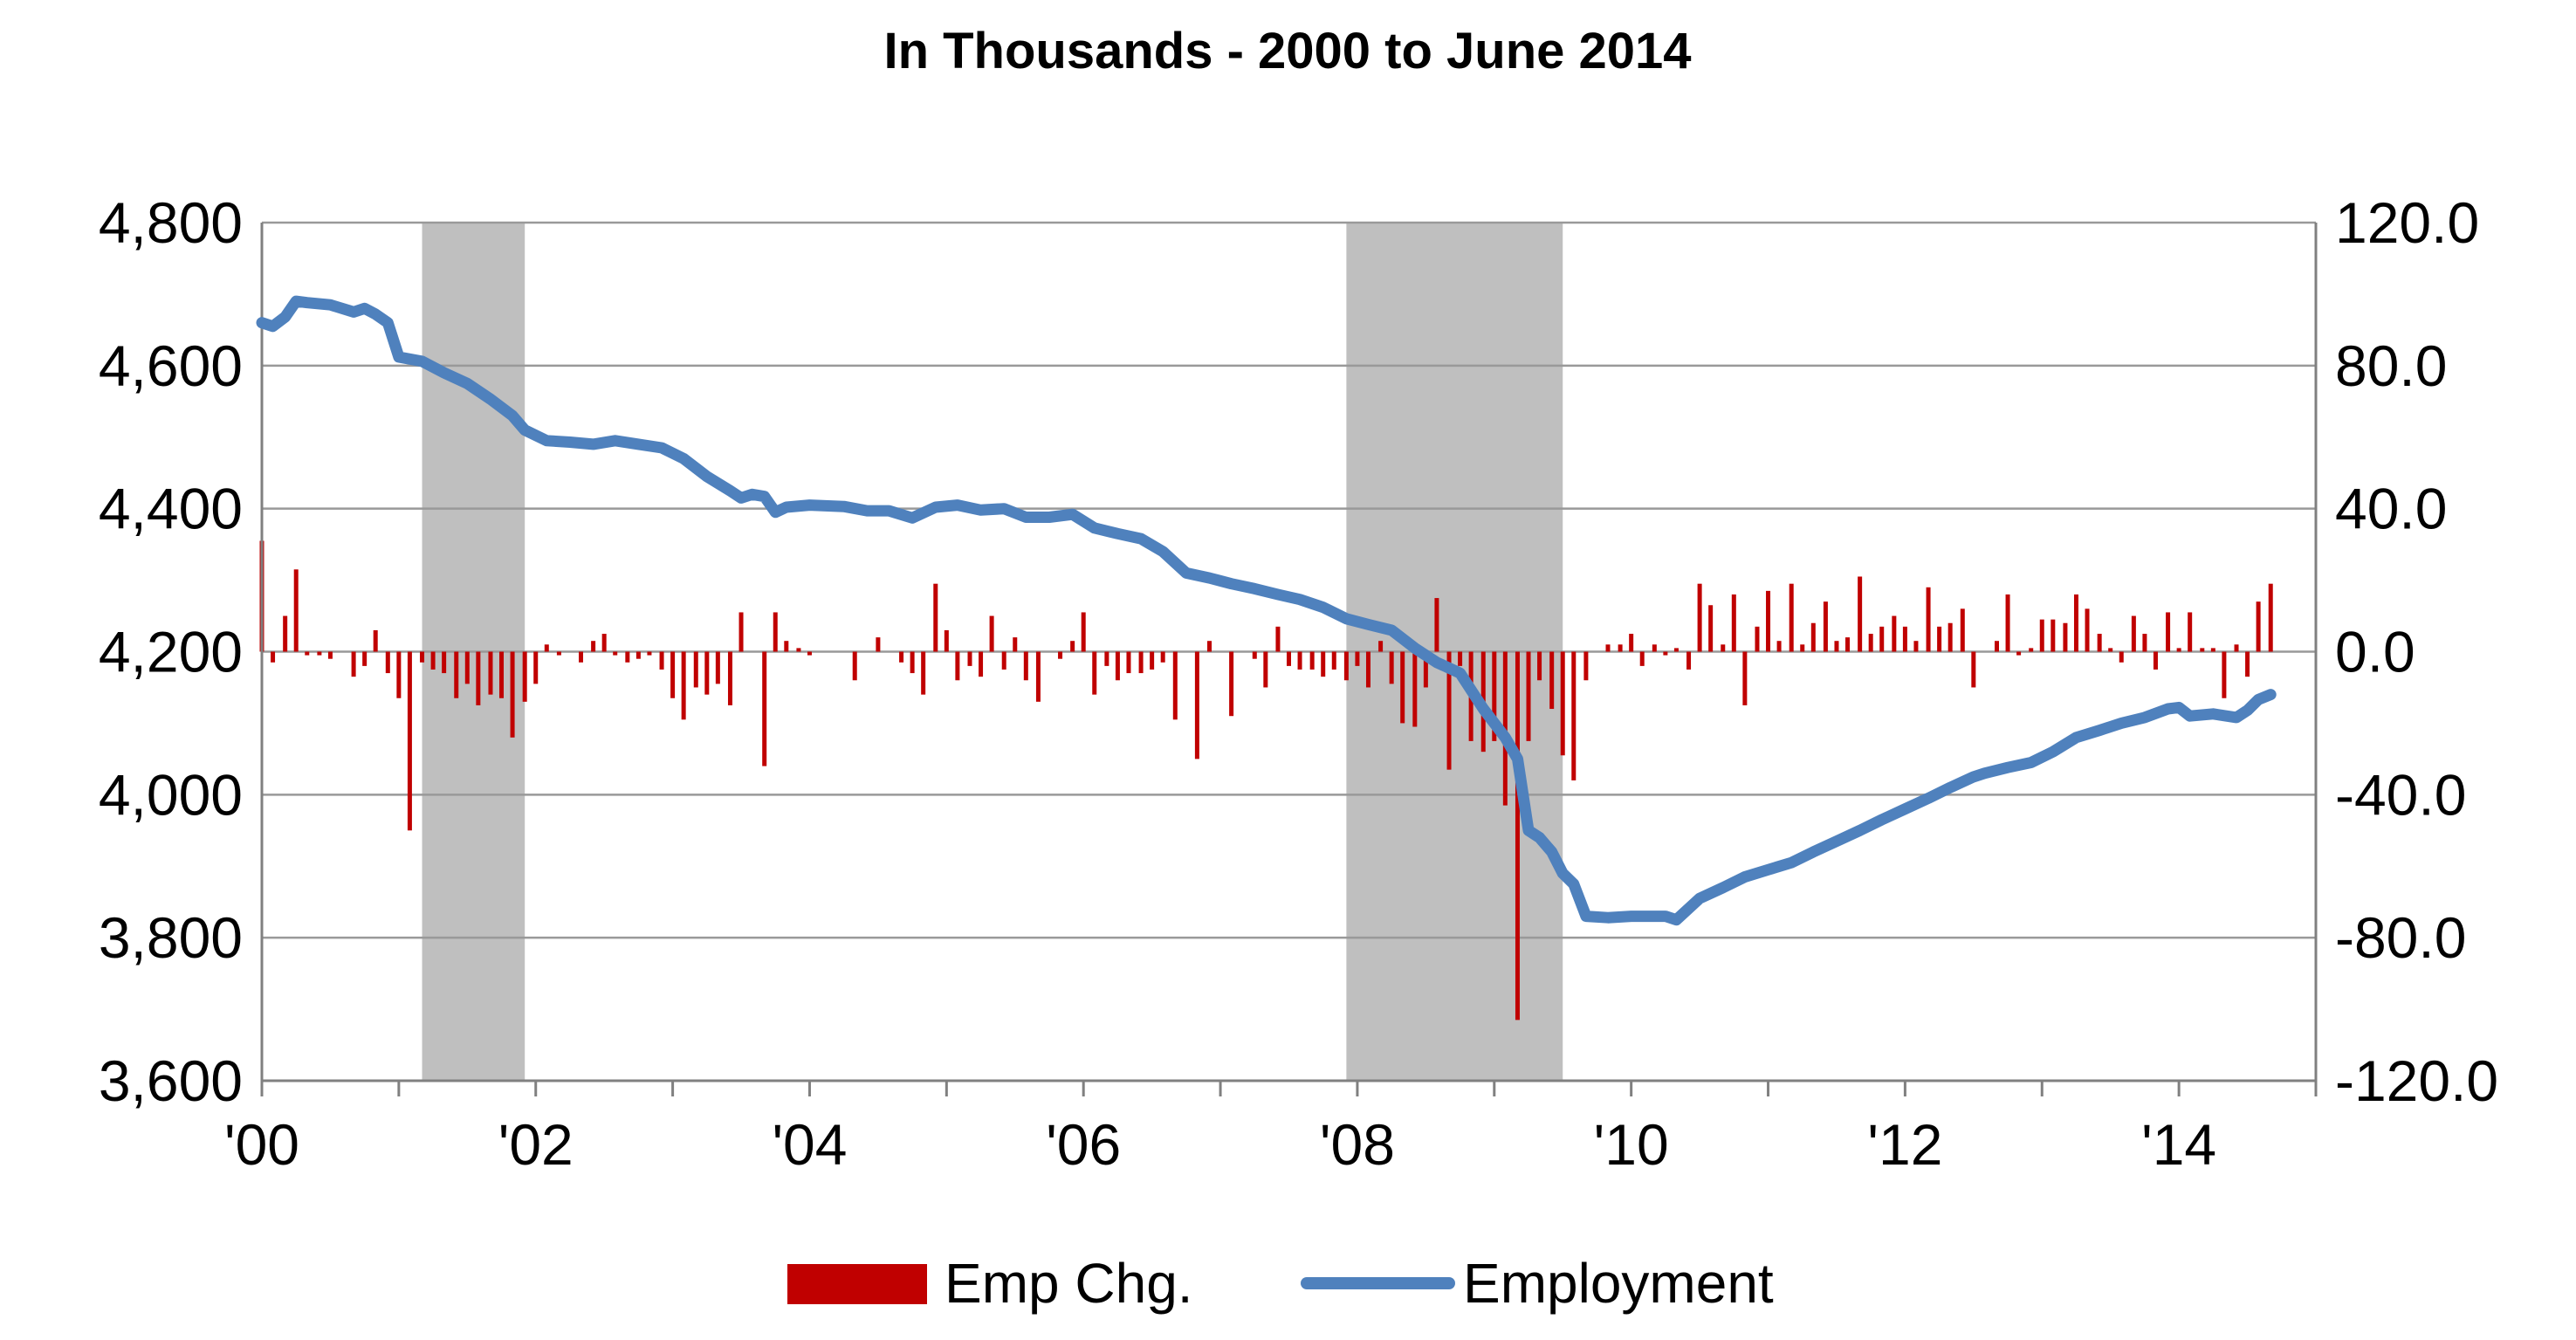  I want to click on left-tick-label: 4,600, so click(171, 365).